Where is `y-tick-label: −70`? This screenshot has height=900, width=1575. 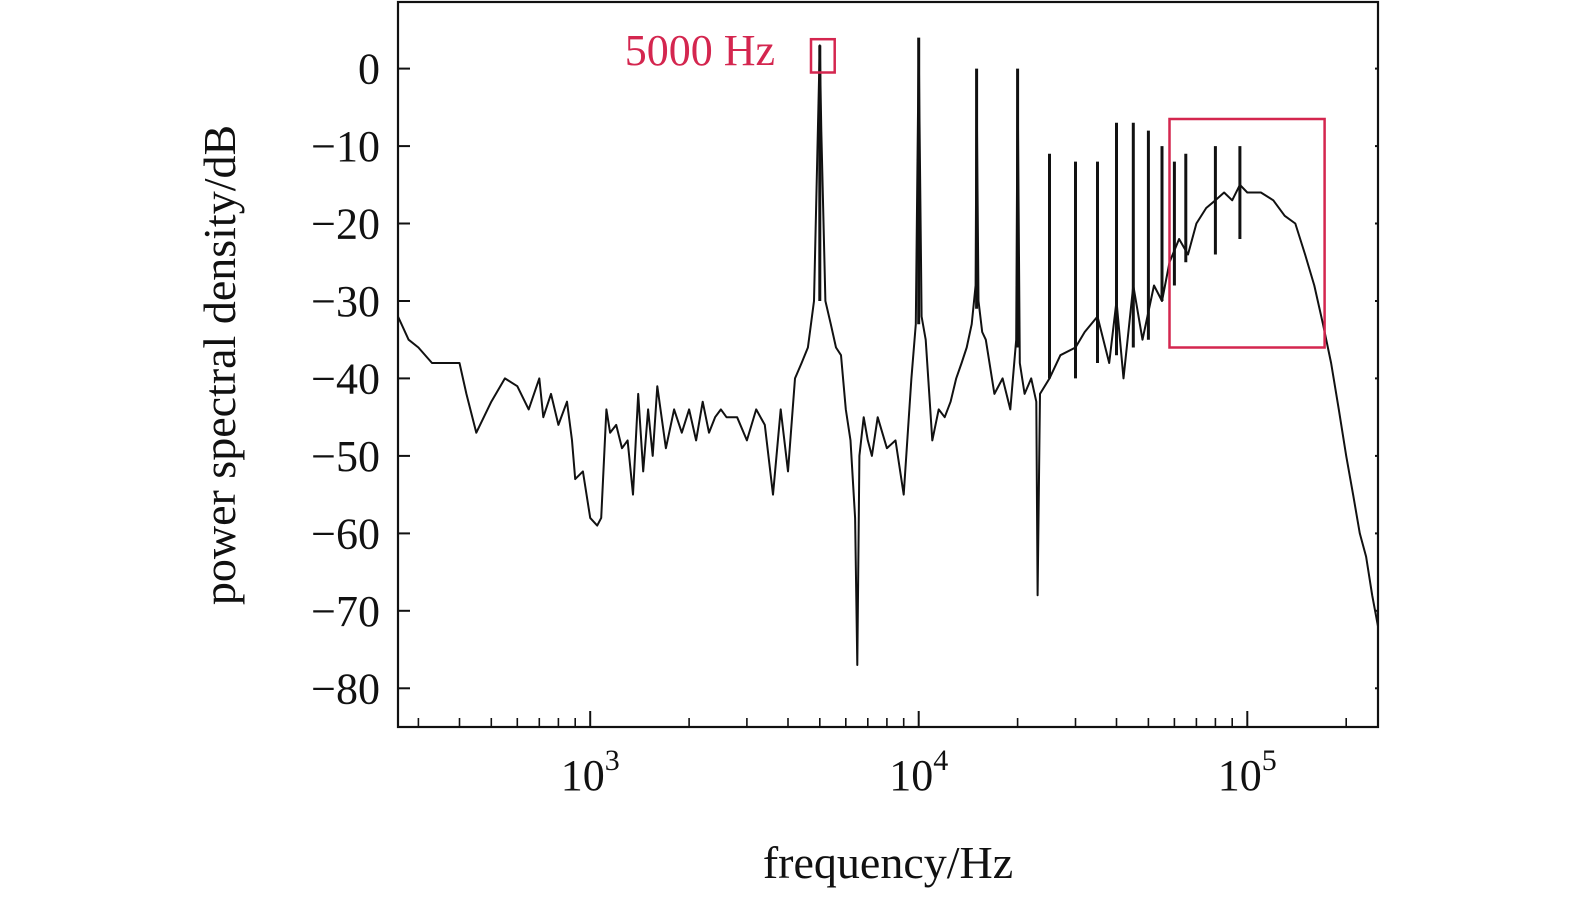
y-tick-label: −70 is located at coordinates (345, 611).